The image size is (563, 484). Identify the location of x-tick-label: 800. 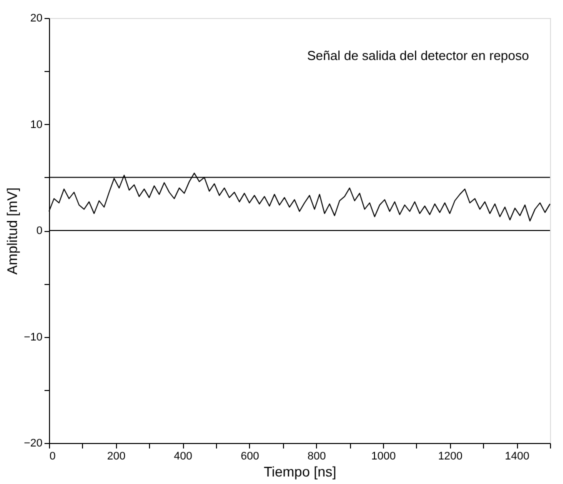
(317, 456).